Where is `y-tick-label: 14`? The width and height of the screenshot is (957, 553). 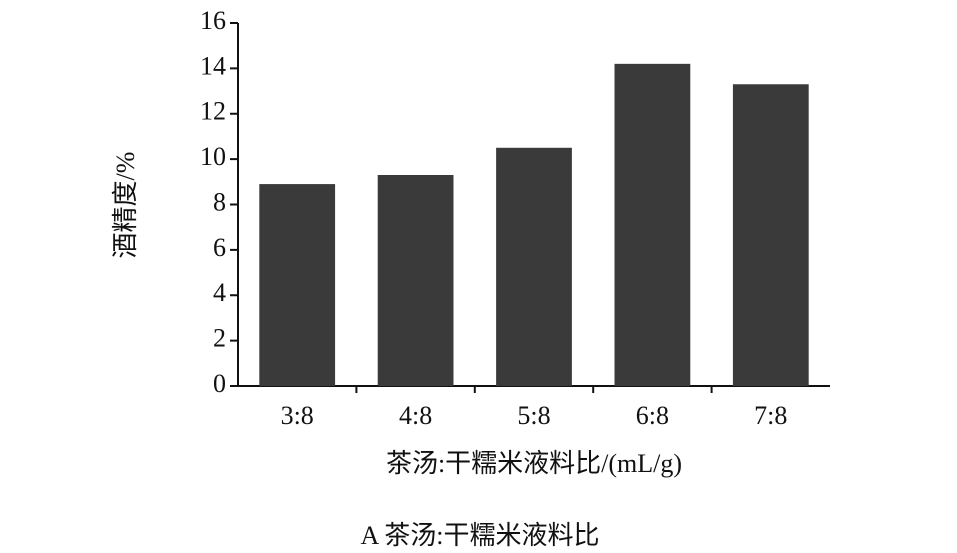
y-tick-label: 14 is located at coordinates (213, 65).